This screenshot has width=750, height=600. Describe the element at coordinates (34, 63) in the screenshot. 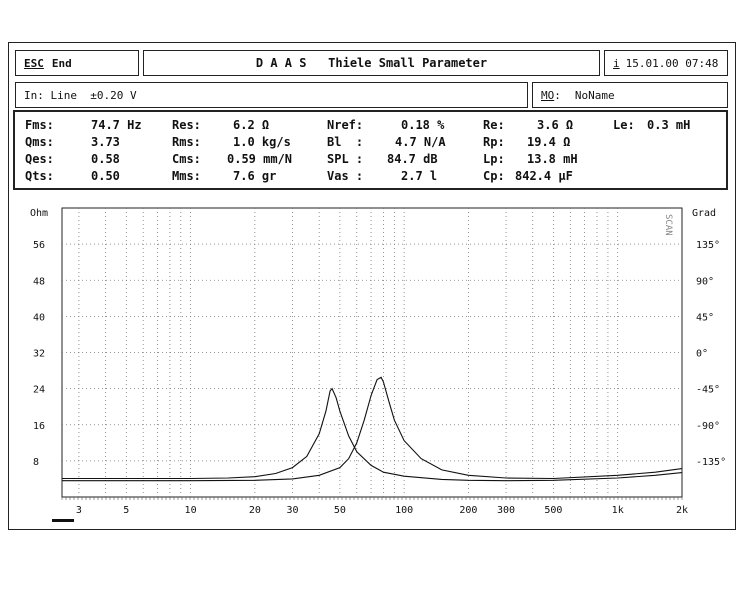

I see `esc-key-label: ESC` at that location.